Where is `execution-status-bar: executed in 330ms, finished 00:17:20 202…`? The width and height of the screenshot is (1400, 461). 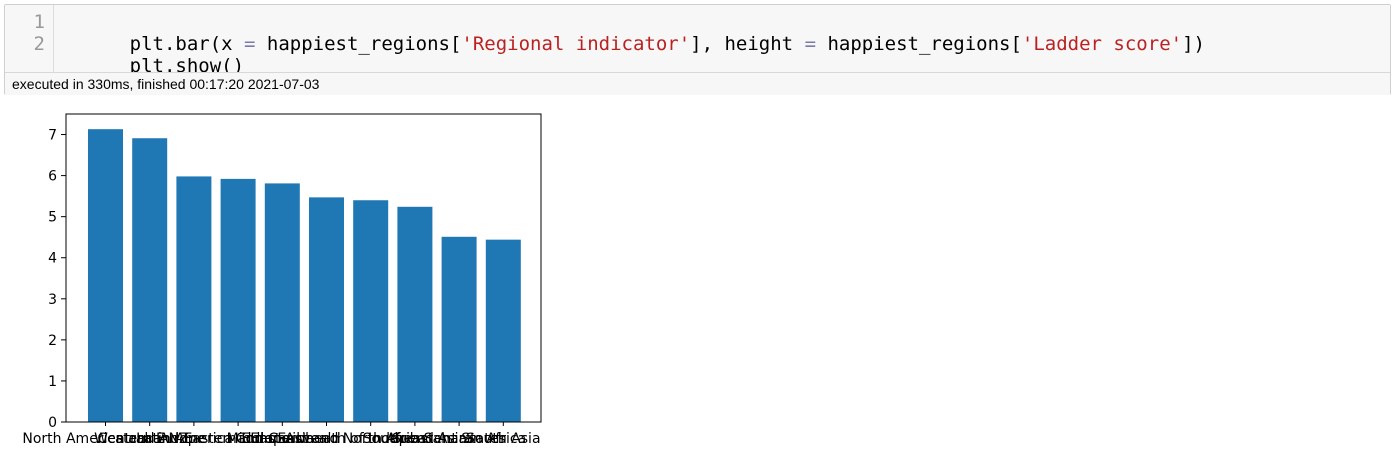
execution-status-bar: executed in 330ms, finished 00:17:20 202… is located at coordinates (697, 83).